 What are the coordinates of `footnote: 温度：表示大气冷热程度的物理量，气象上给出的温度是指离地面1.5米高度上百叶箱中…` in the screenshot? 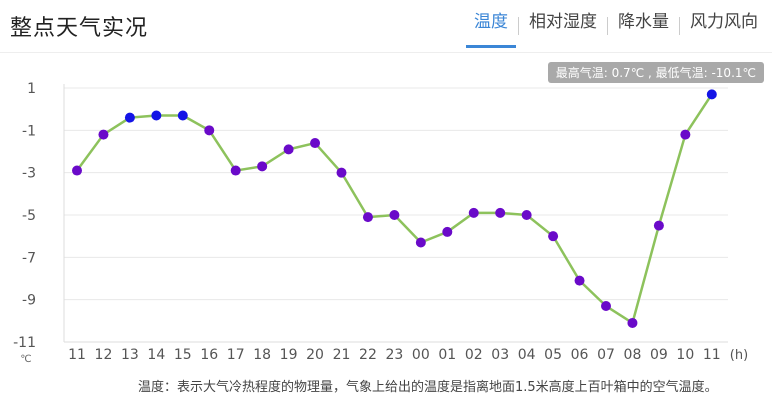 It's located at (428, 387).